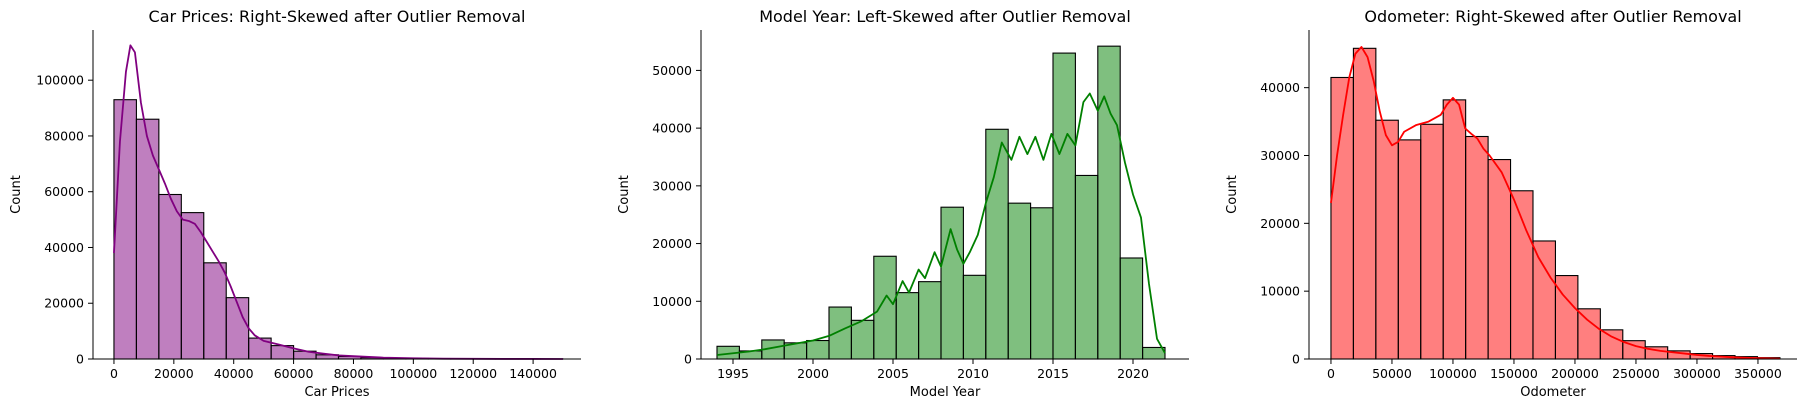  Describe the element at coordinates (813, 373) in the screenshot. I see `x-tick-label: 2000` at that location.